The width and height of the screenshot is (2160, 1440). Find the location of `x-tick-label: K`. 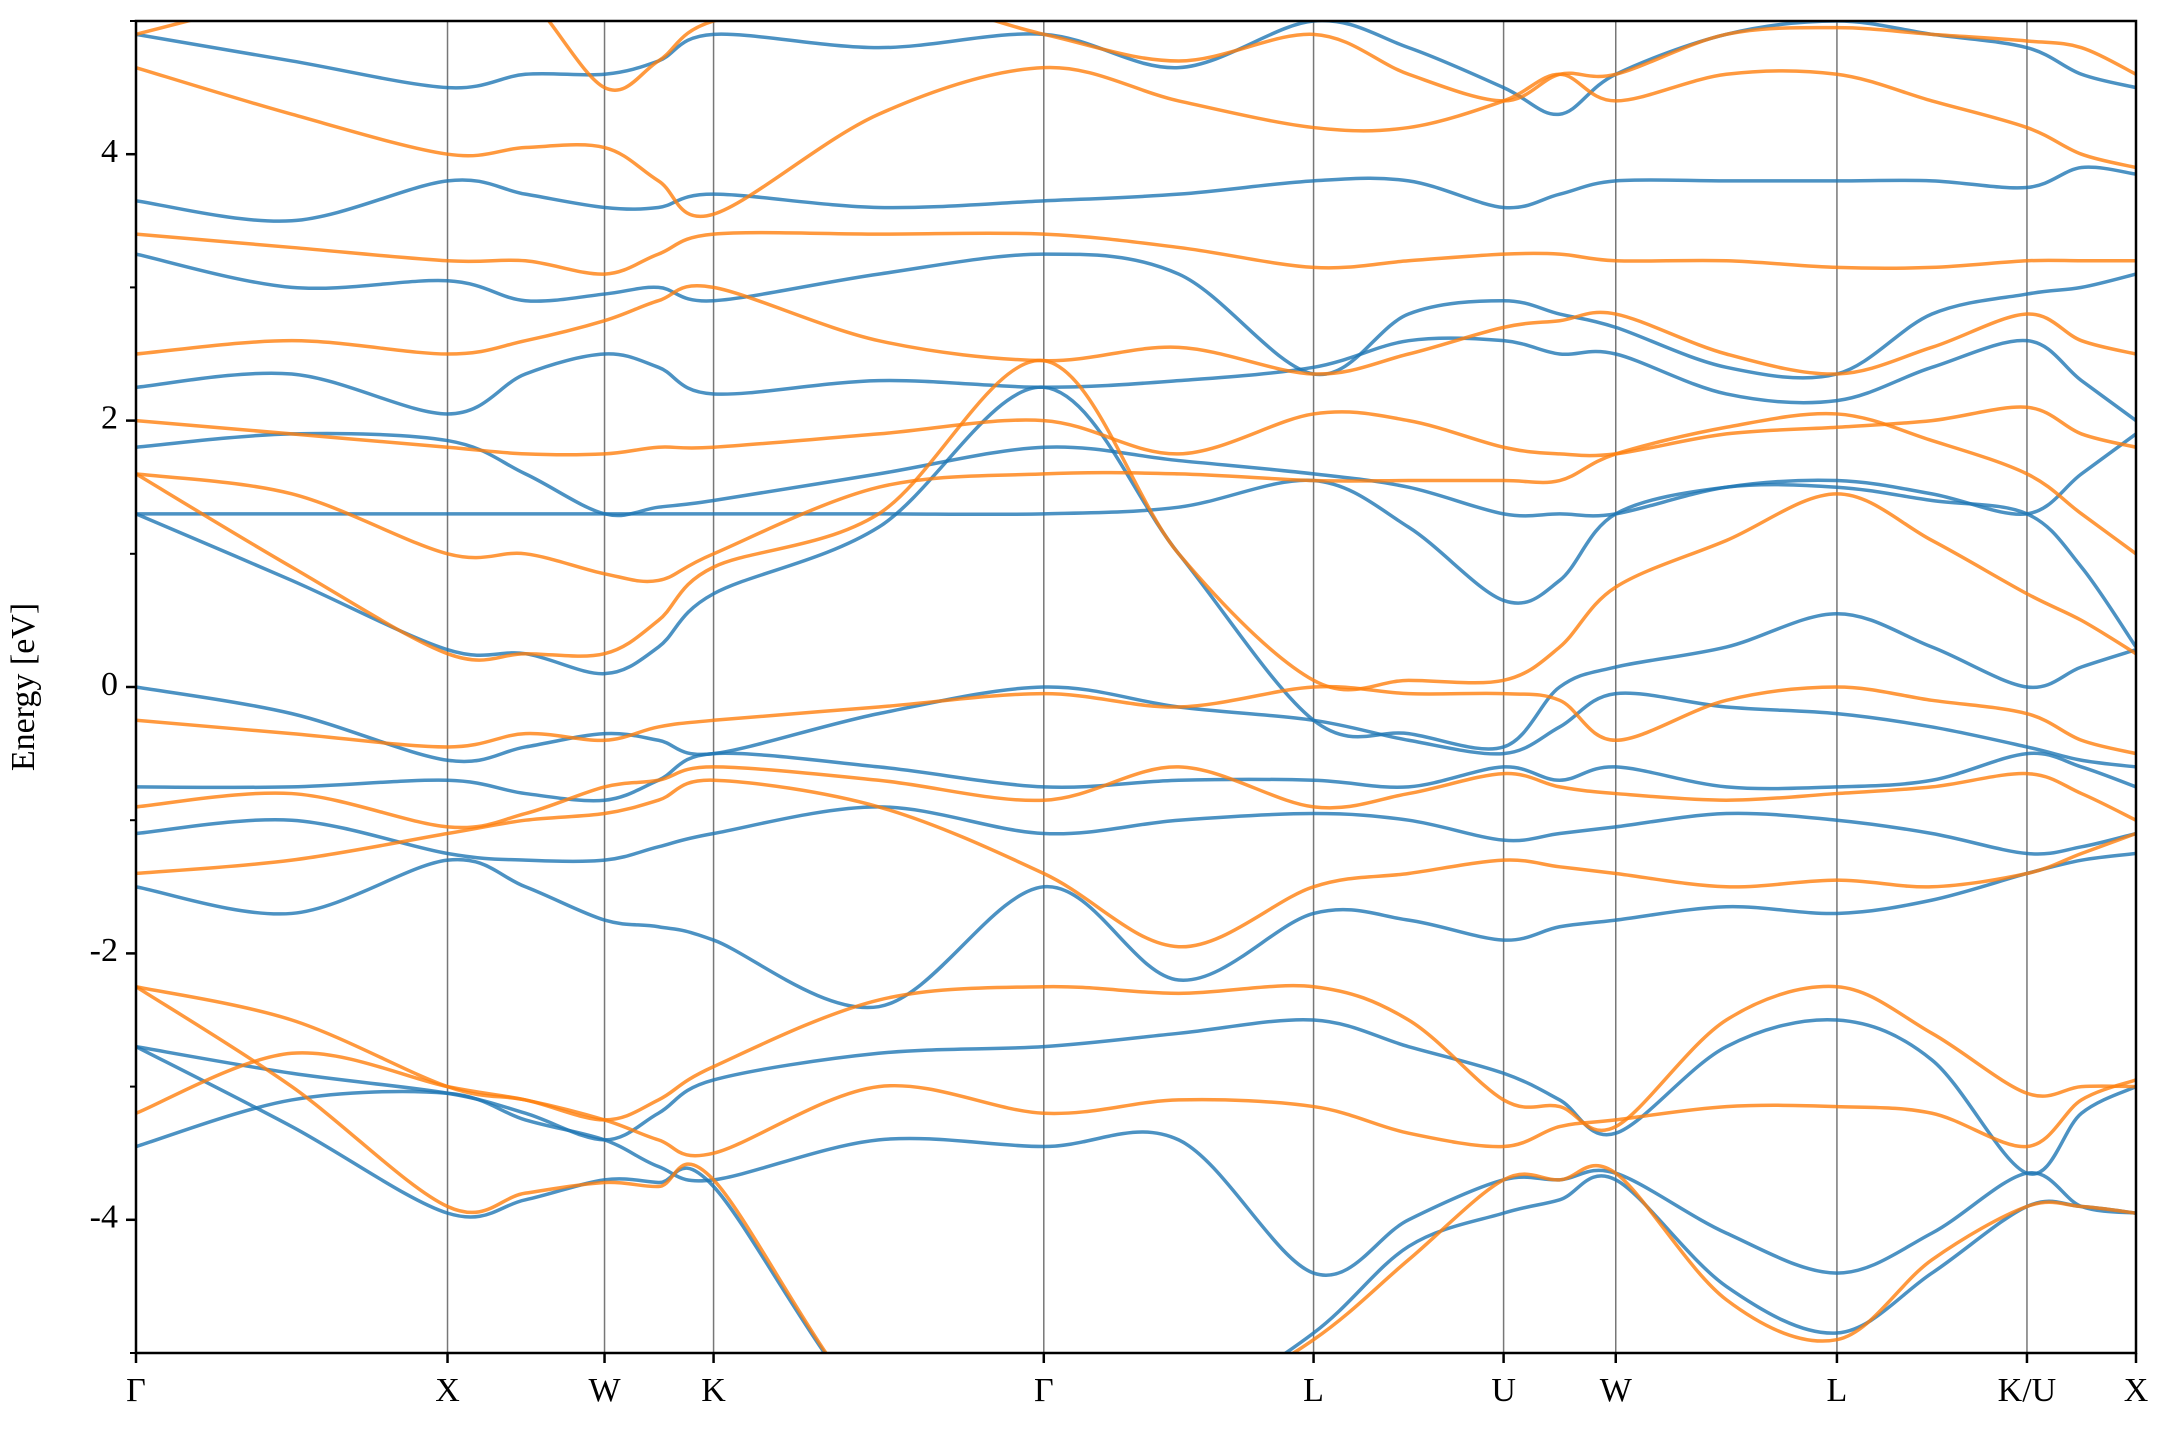

x-tick-label: K is located at coordinates (713, 1390).